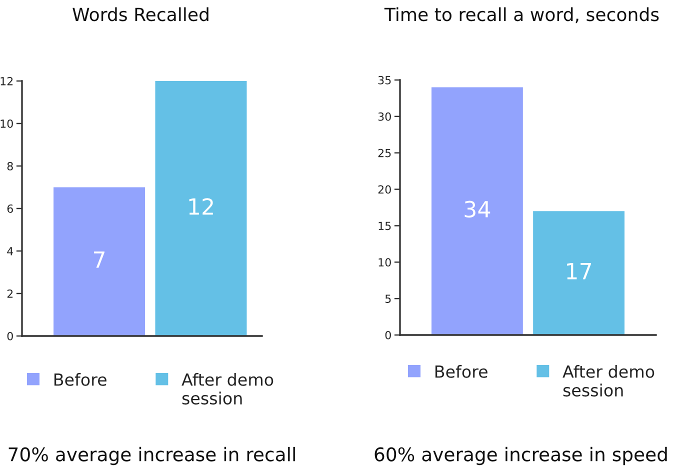 The image size is (680, 471). What do you see at coordinates (384, 80) in the screenshot?
I see `y-tick-label: 35` at bounding box center [384, 80].